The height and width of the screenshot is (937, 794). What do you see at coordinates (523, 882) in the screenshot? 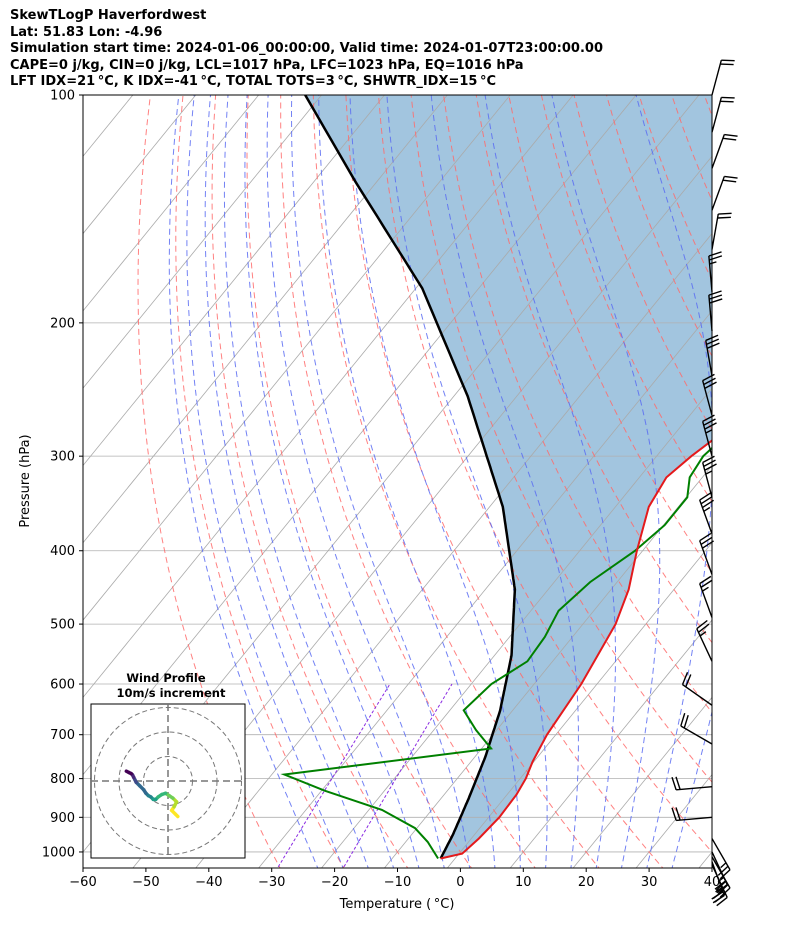
I see `x-tick-label: 10` at bounding box center [523, 882].